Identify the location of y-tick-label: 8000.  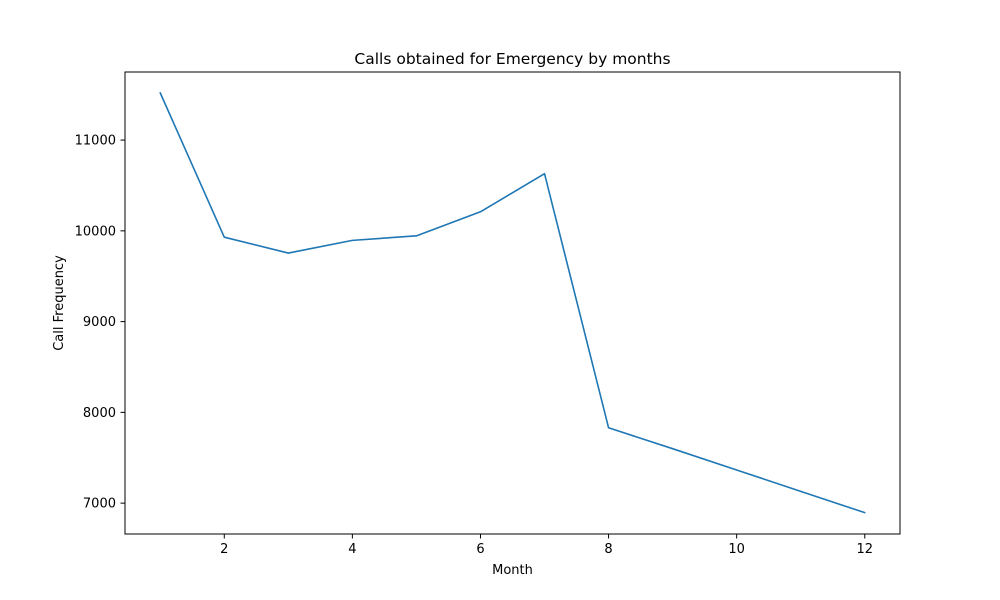
(99, 413).